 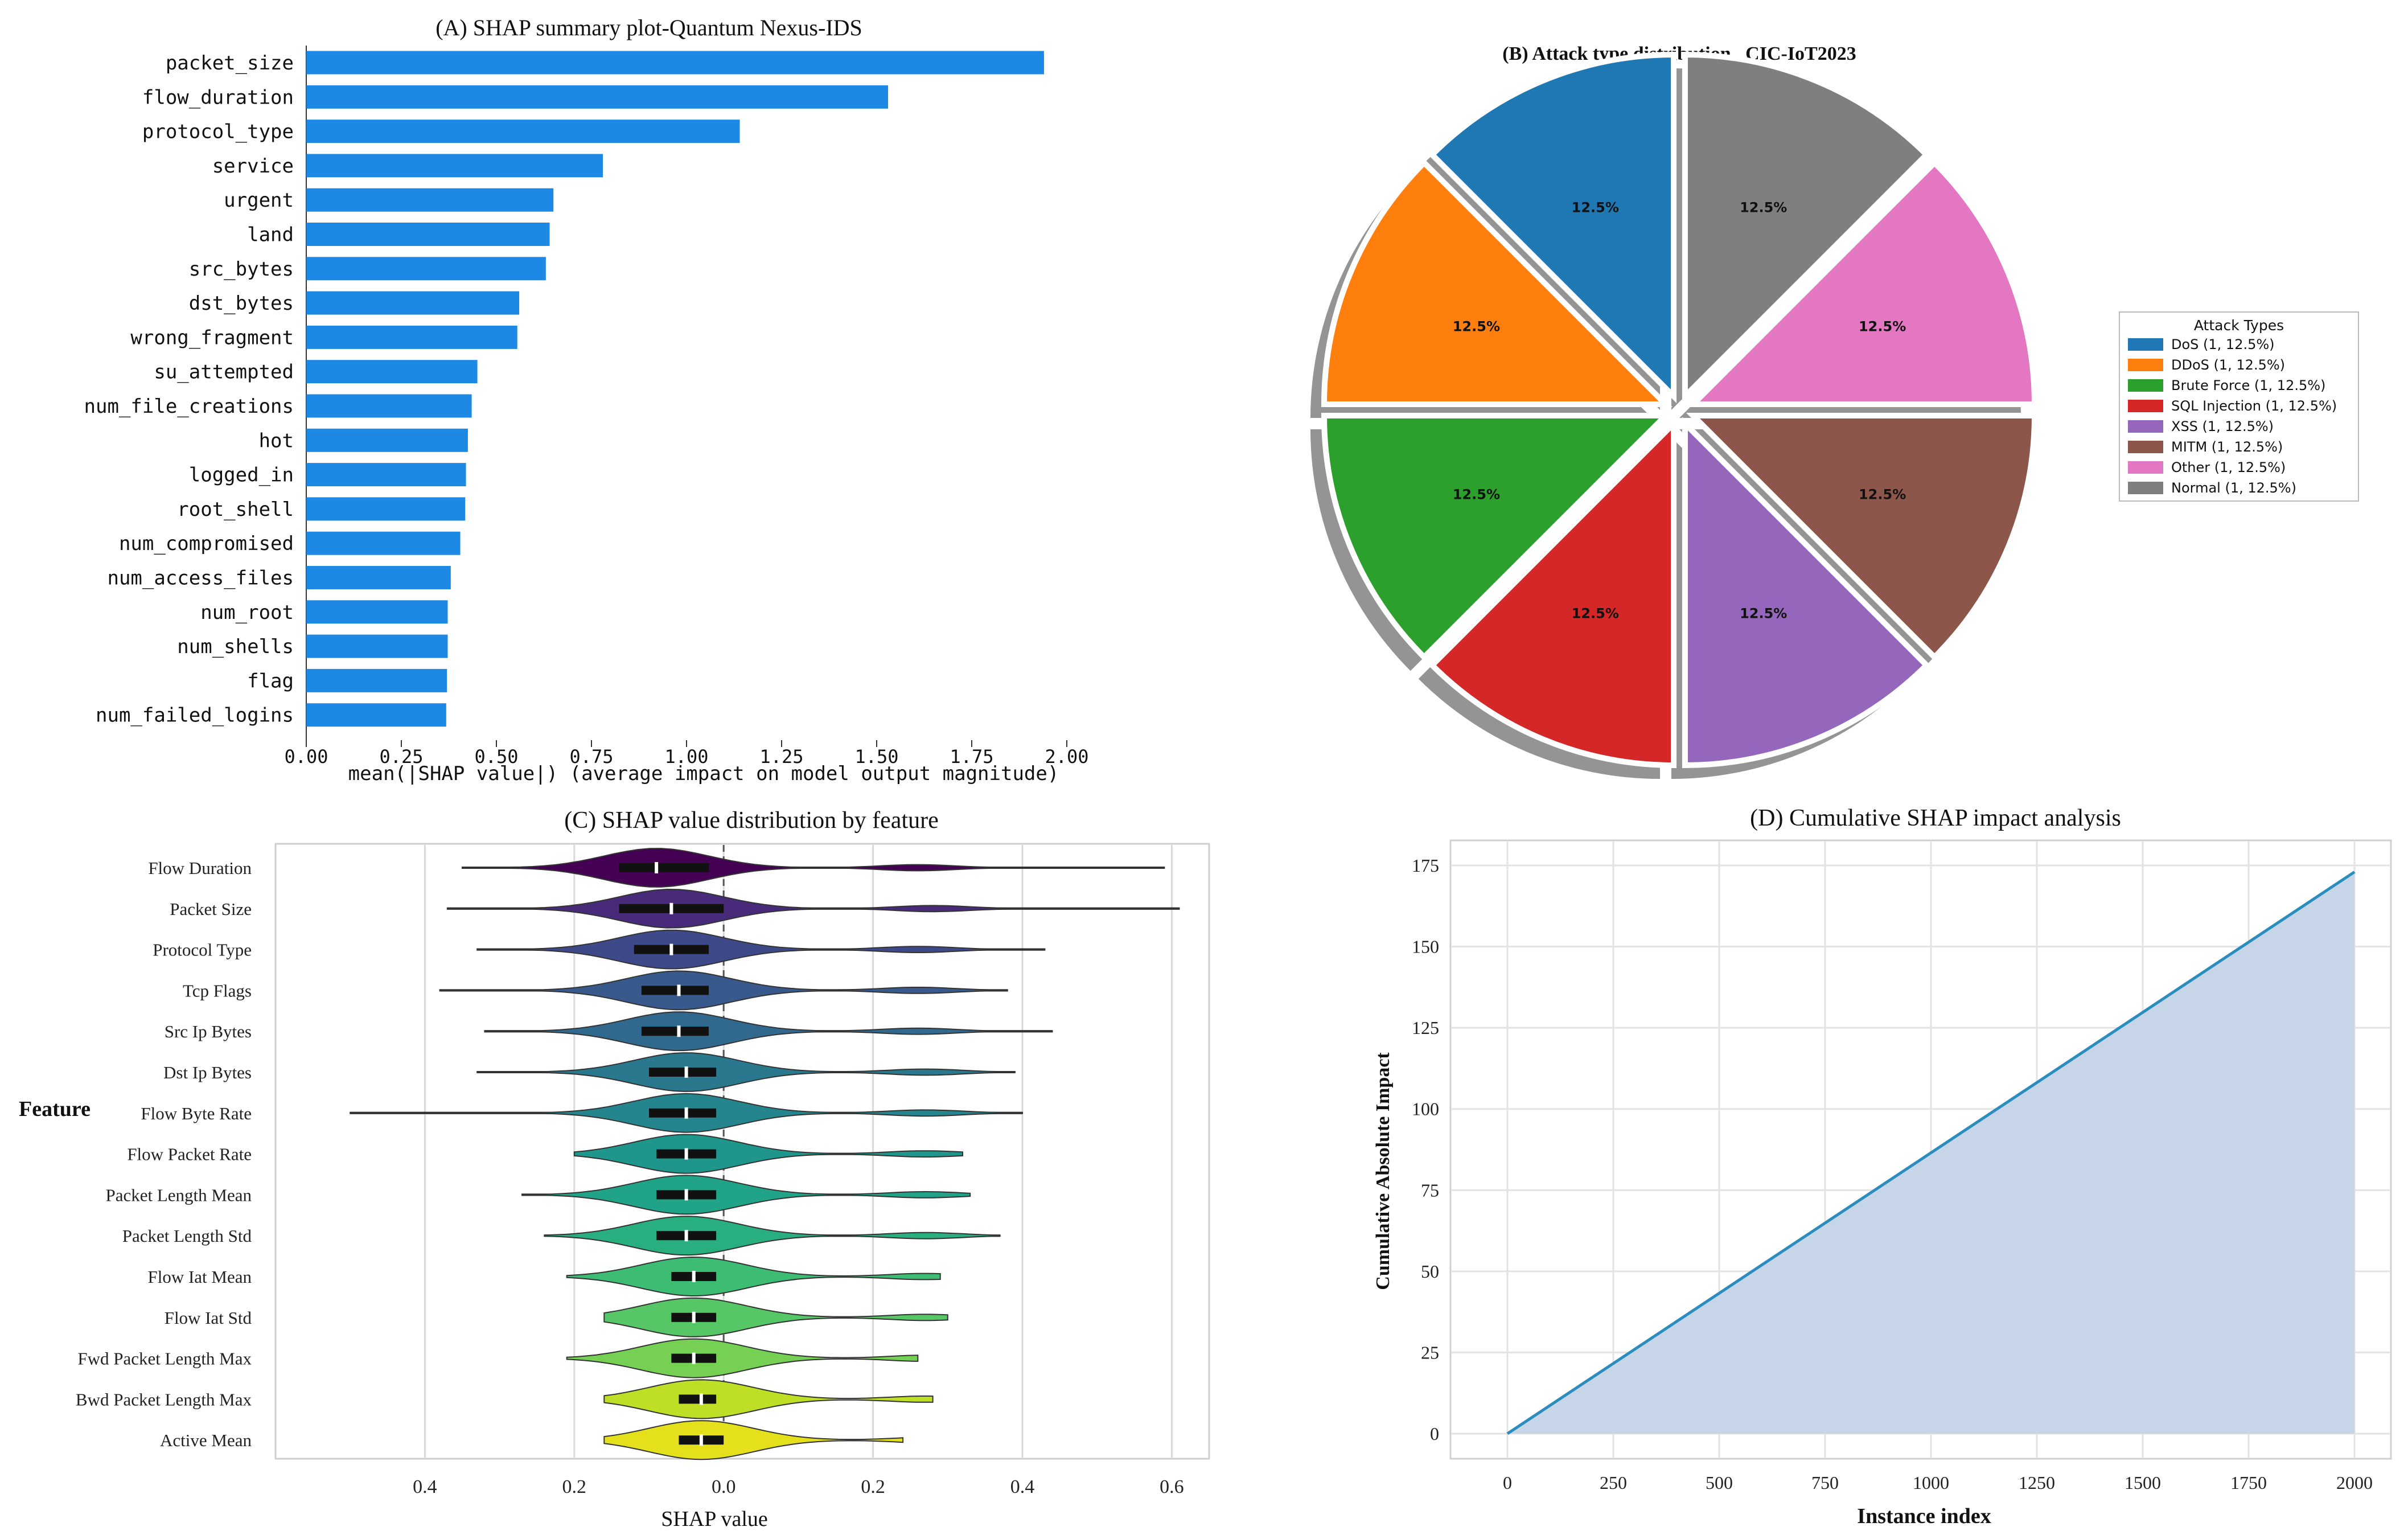 I want to click on bar-num-compromised, so click(x=383, y=543).